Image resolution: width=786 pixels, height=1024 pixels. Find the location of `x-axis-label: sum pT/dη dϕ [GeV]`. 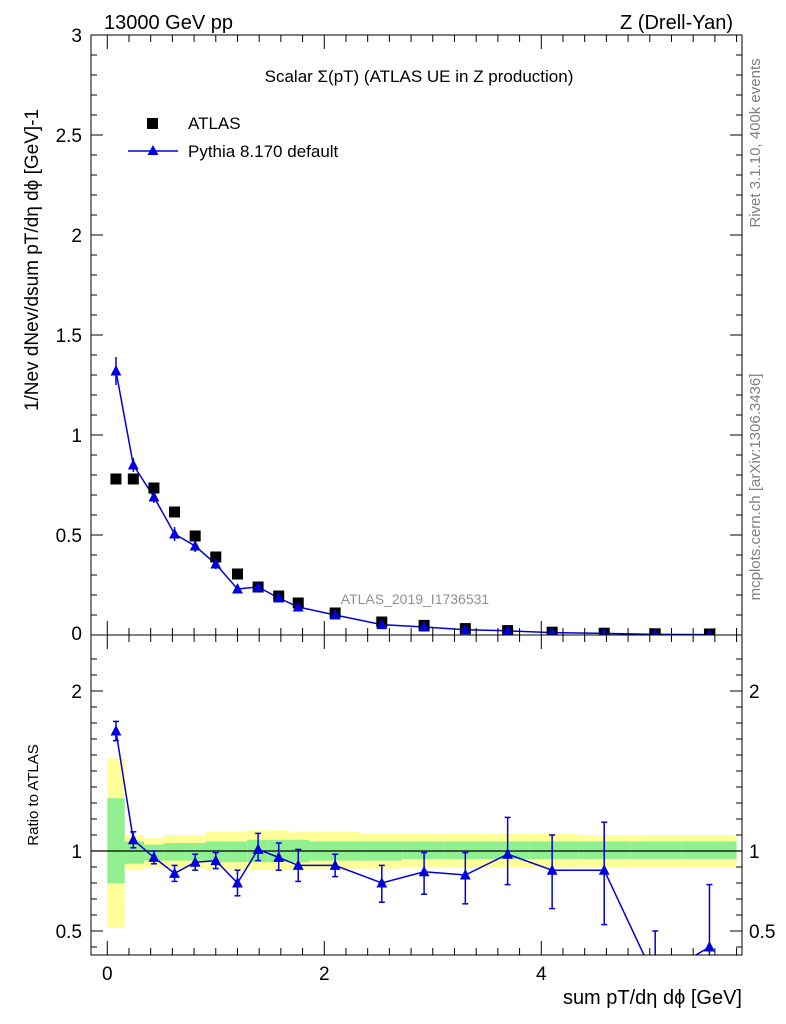

x-axis-label: sum pT/dη dϕ [GeV] is located at coordinates (652, 998).